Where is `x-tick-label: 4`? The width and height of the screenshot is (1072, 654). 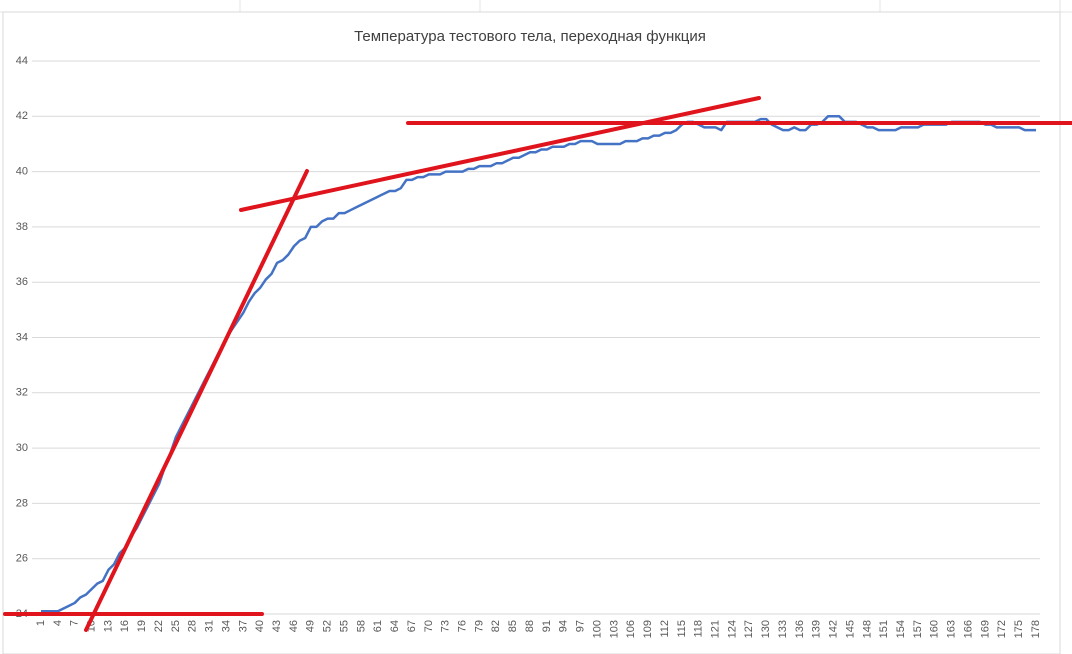 x-tick-label: 4 is located at coordinates (58, 623).